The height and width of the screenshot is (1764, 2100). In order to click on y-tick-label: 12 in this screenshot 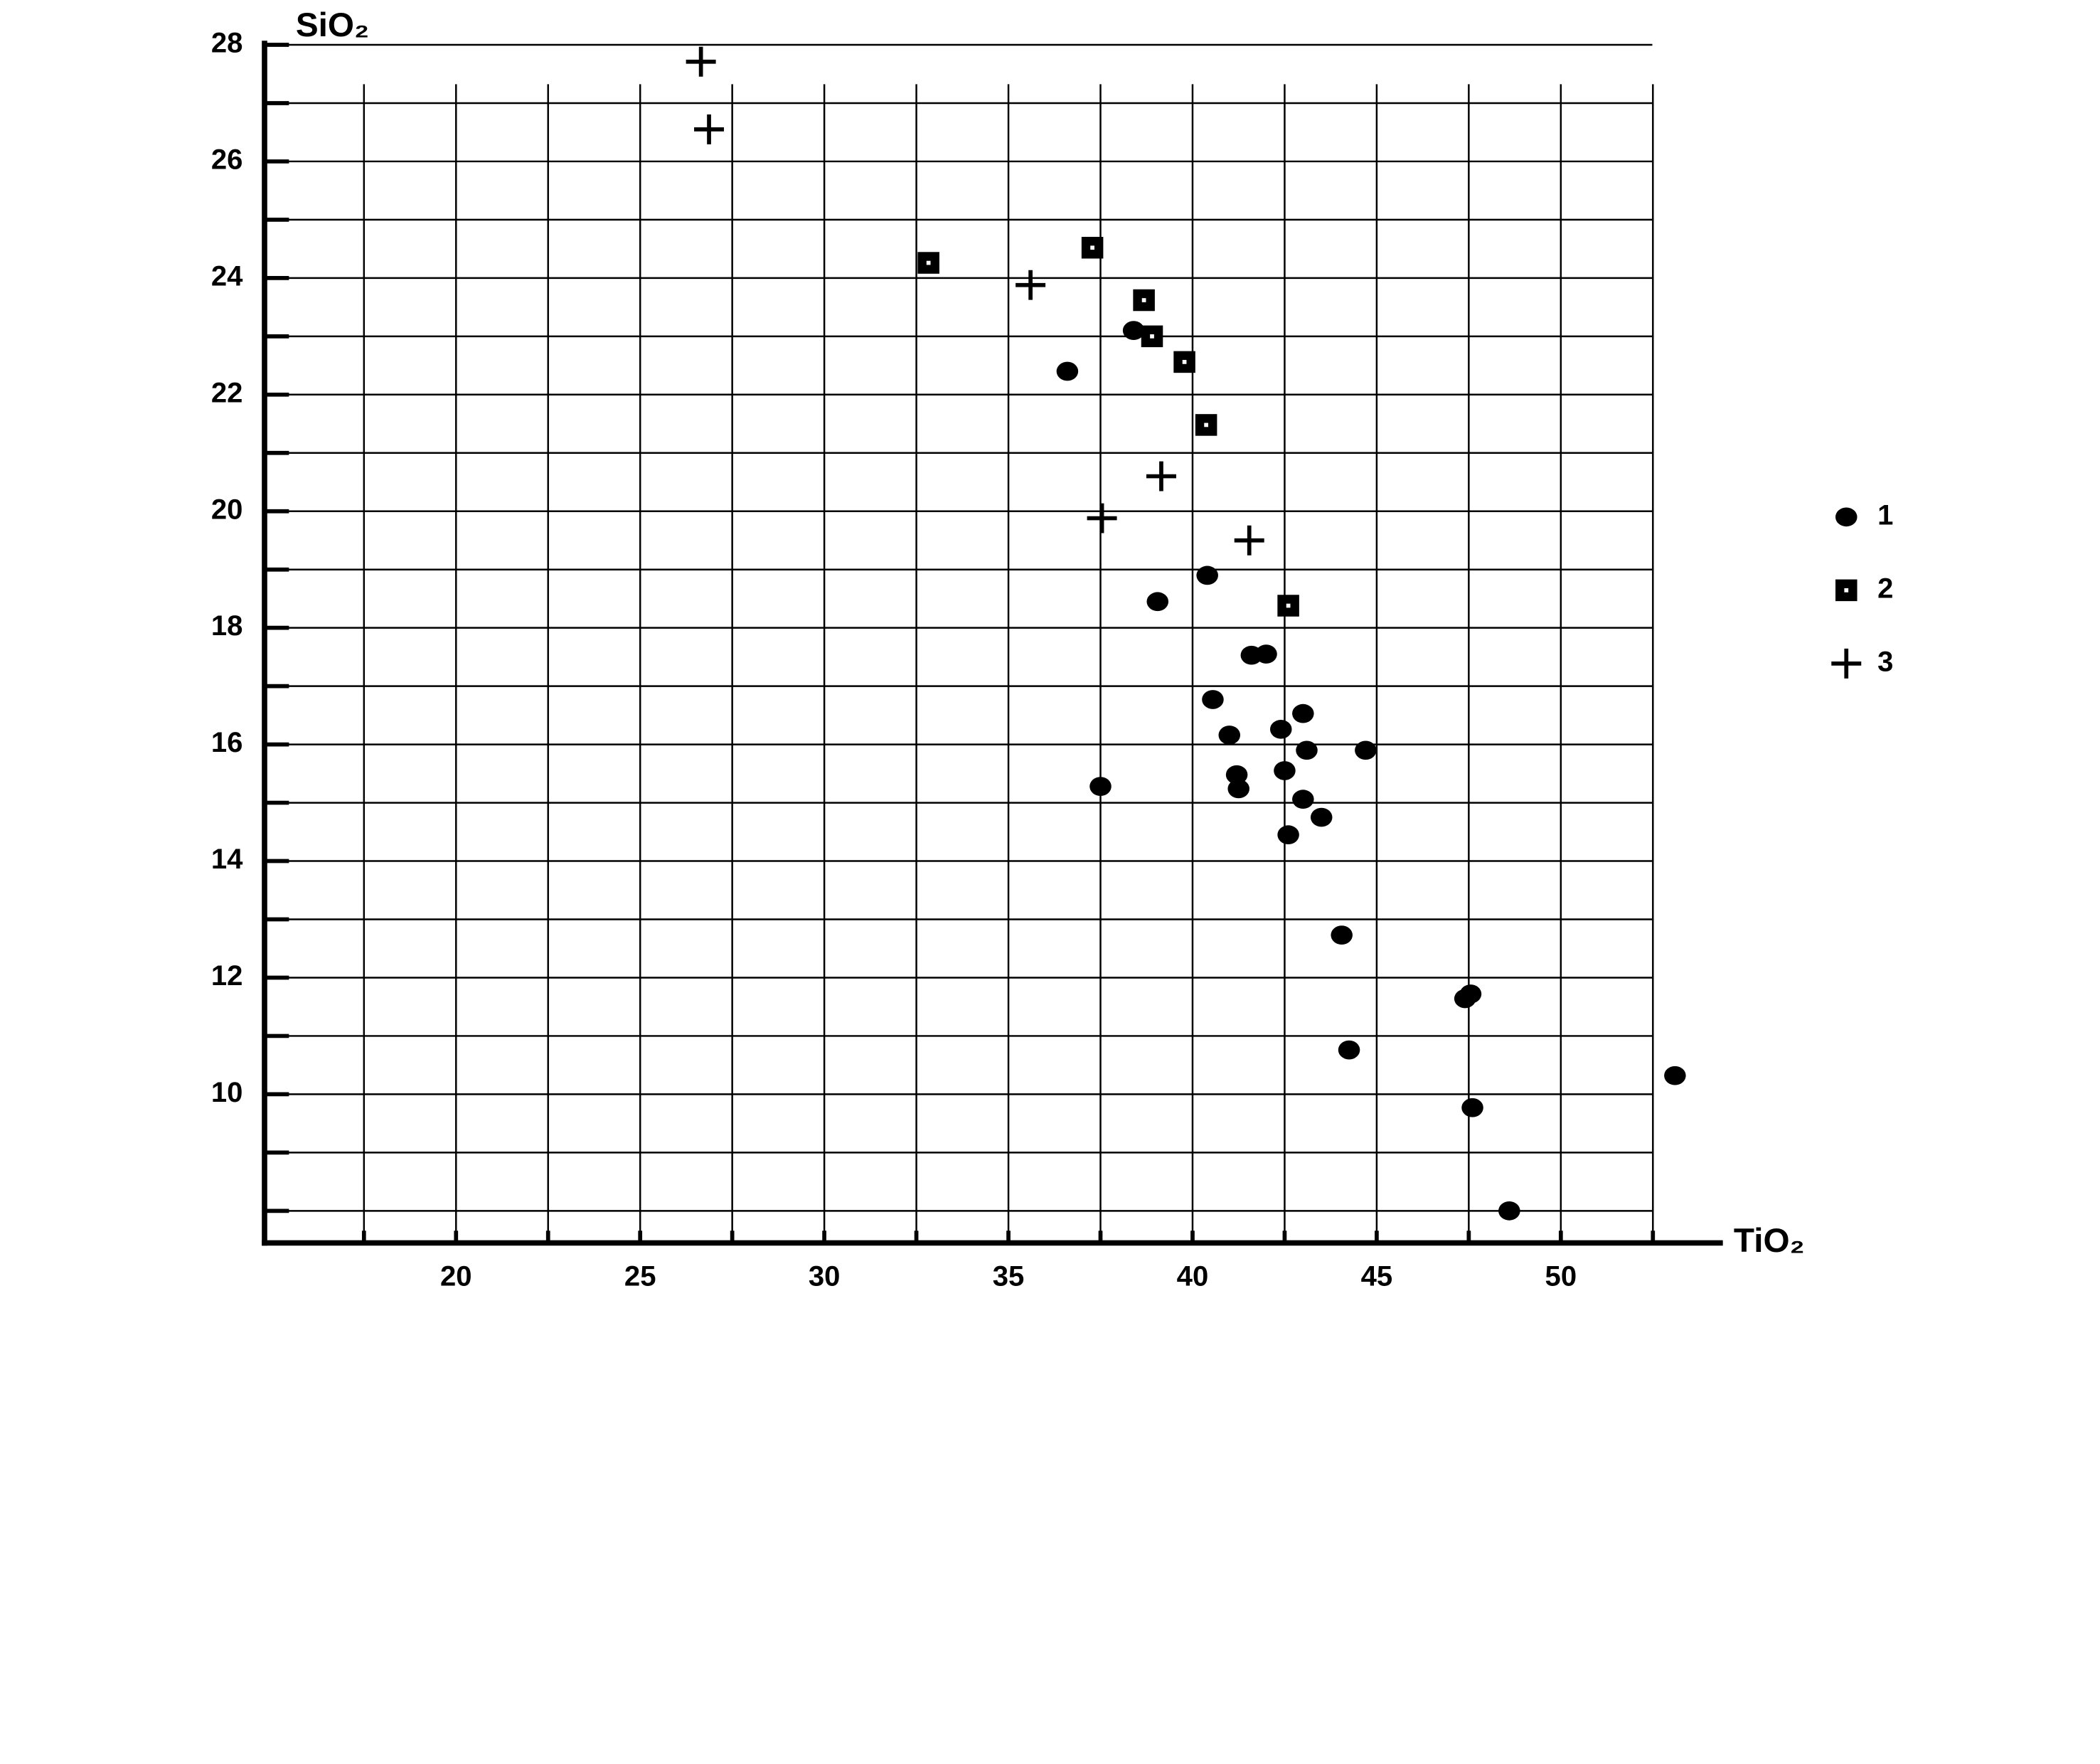, I will do `click(227, 976)`.